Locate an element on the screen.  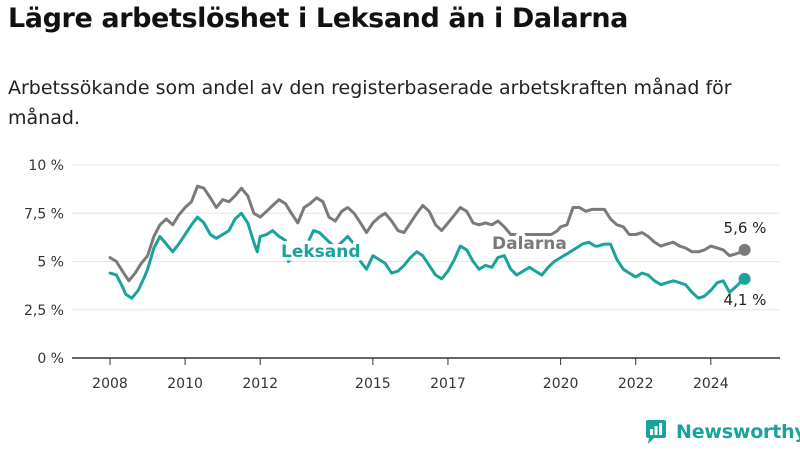
series-label-dalarna: Dalarna is located at coordinates (529, 244).